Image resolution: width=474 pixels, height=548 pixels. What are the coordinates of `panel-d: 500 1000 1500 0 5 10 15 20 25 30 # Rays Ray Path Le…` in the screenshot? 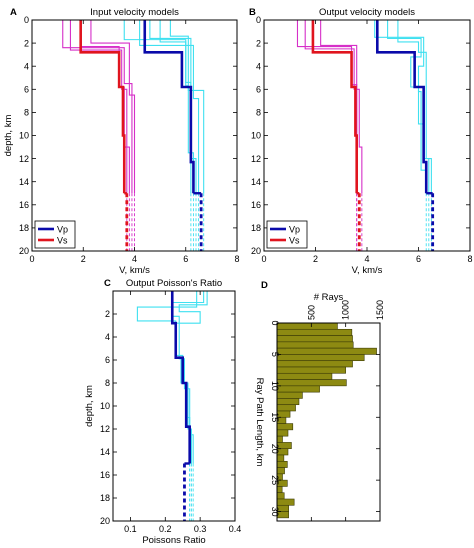 It's located at (319, 401).